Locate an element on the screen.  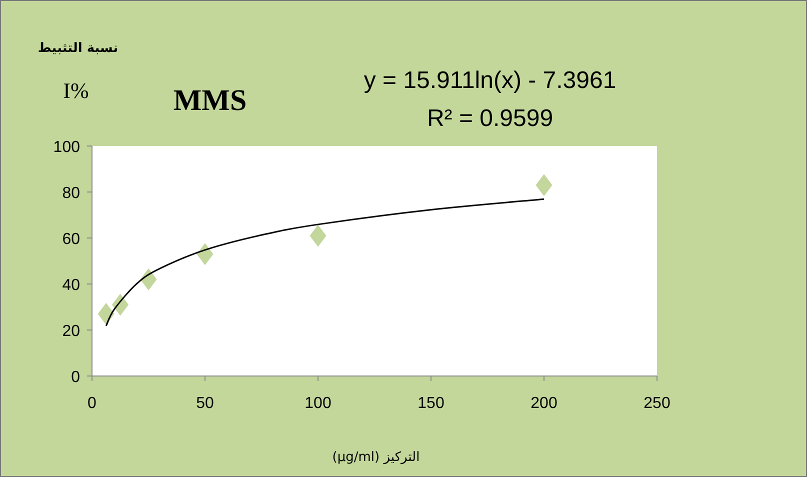
x-axis-title: التركيز (µg/ml) is located at coordinates (376, 457).